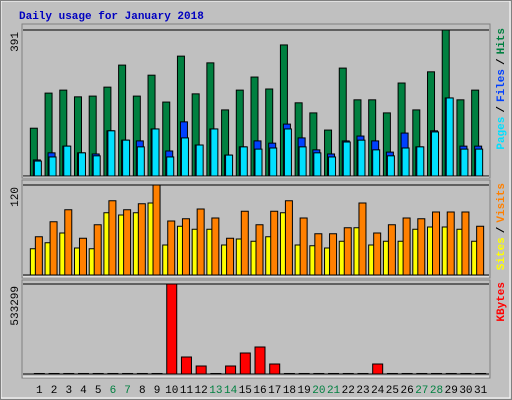 Image resolution: width=512 pixels, height=400 pixels. Describe the element at coordinates (98, 391) in the screenshot. I see `x-tick-label: 5` at that location.